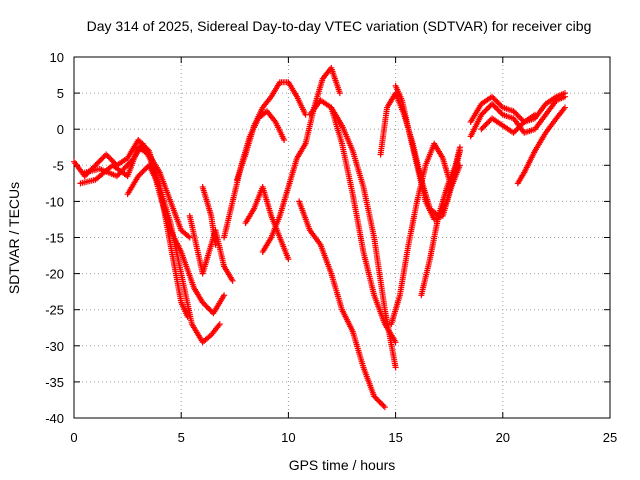 This screenshot has height=480, width=640. Describe the element at coordinates (54, 346) in the screenshot. I see `y-tick-label: -30` at that location.